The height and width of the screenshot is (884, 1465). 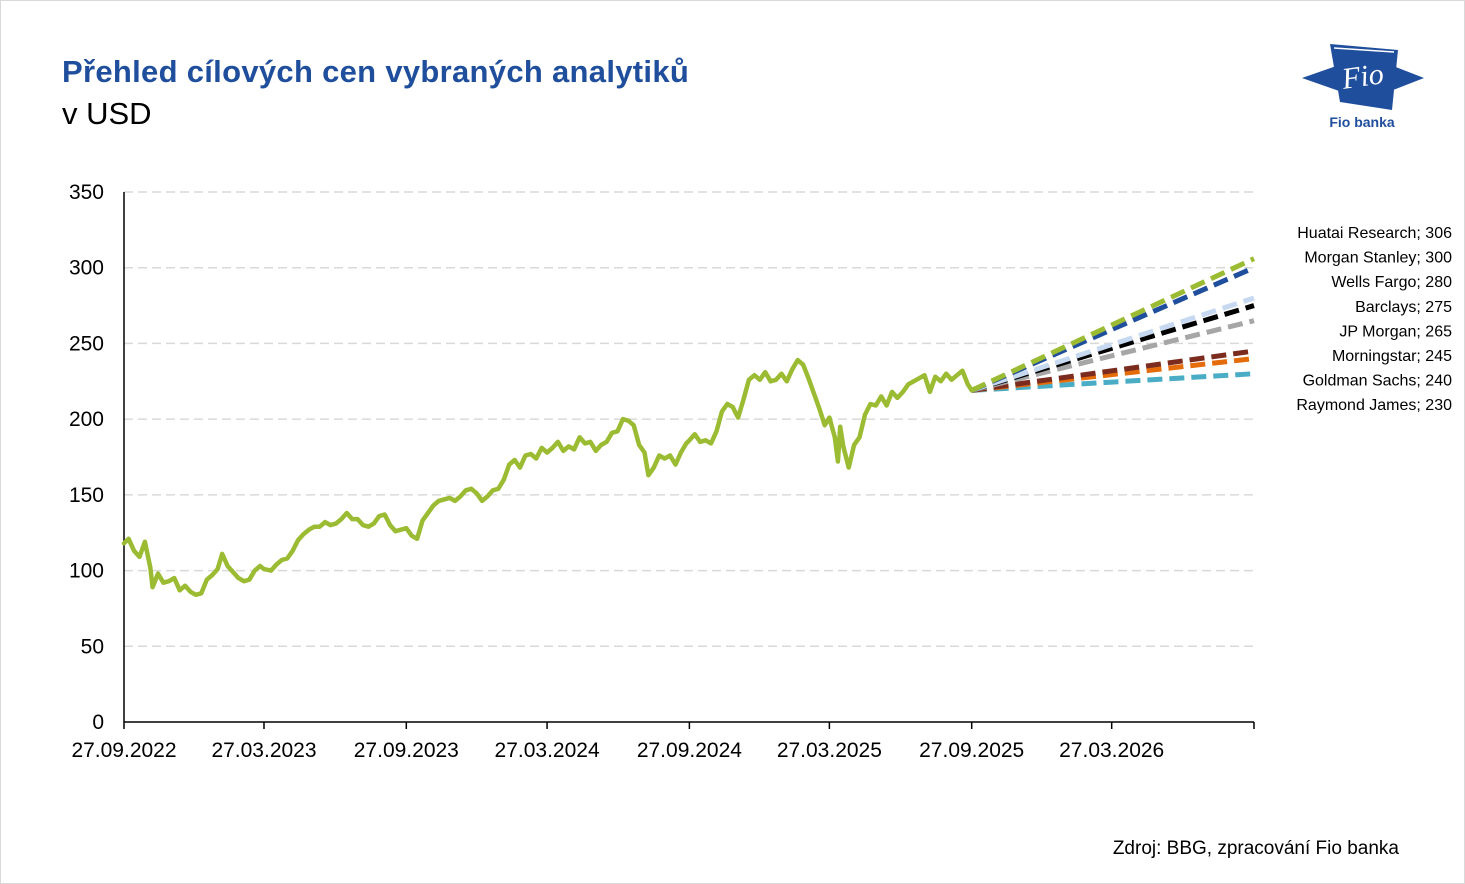 I want to click on analyst-label: Huatai Research; 306, so click(x=1374, y=233).